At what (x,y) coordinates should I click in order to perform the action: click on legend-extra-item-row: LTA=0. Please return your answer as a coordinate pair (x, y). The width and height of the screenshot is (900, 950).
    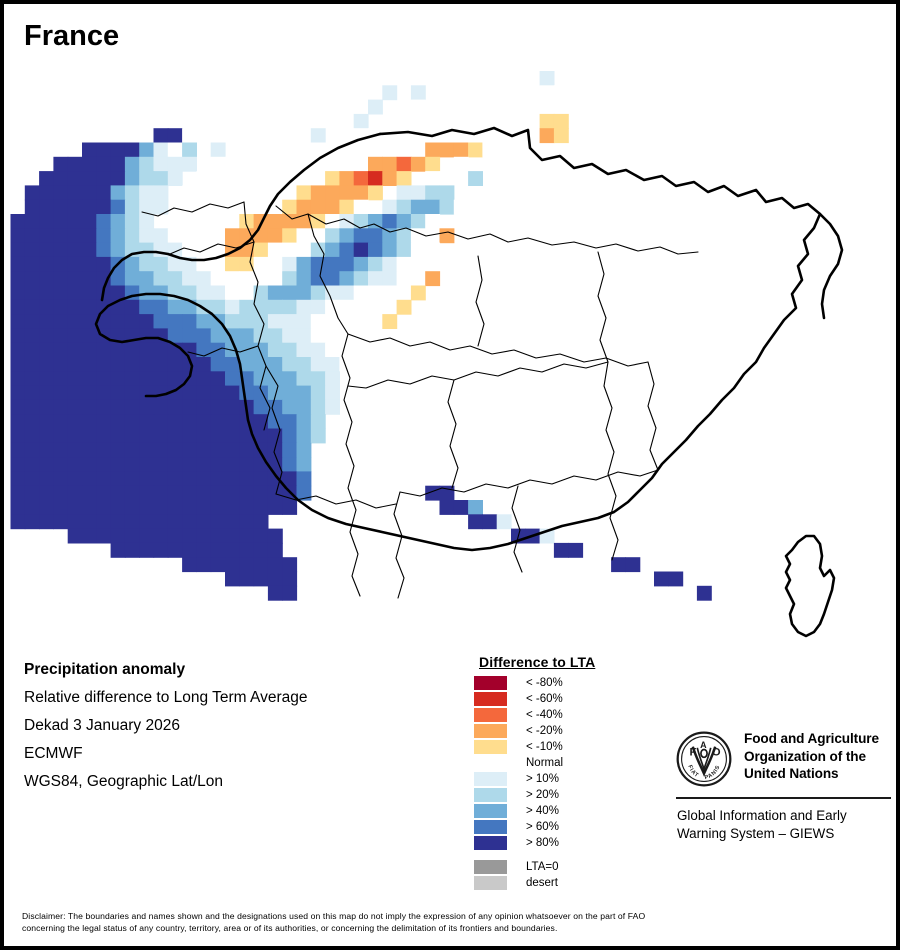
    Looking at the image, I should click on (564, 867).